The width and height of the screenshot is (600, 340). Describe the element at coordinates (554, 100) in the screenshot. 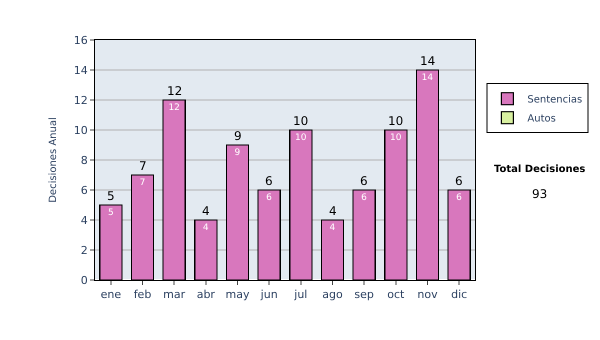

I see `legend-label: Sentencias` at that location.